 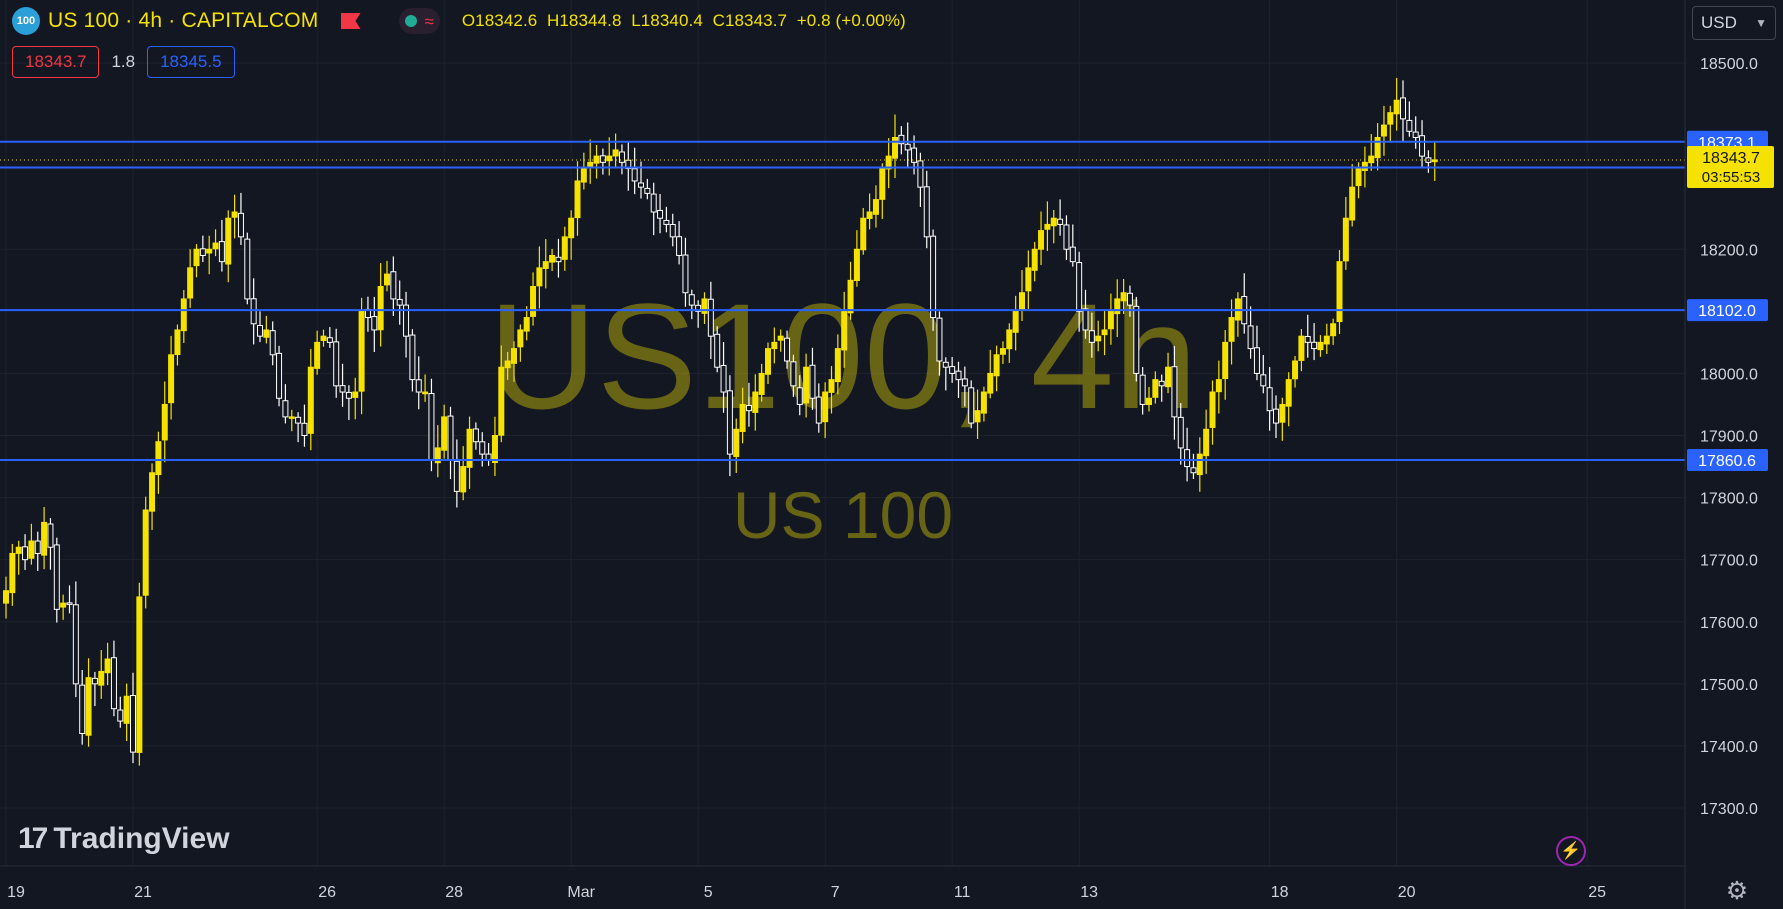 I want to click on tradingview-logo: 17 TradingView, so click(x=124, y=839).